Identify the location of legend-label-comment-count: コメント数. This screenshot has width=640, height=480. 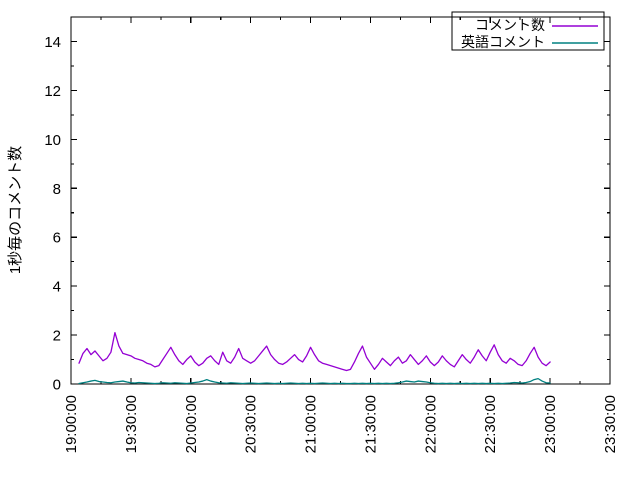
(510, 25).